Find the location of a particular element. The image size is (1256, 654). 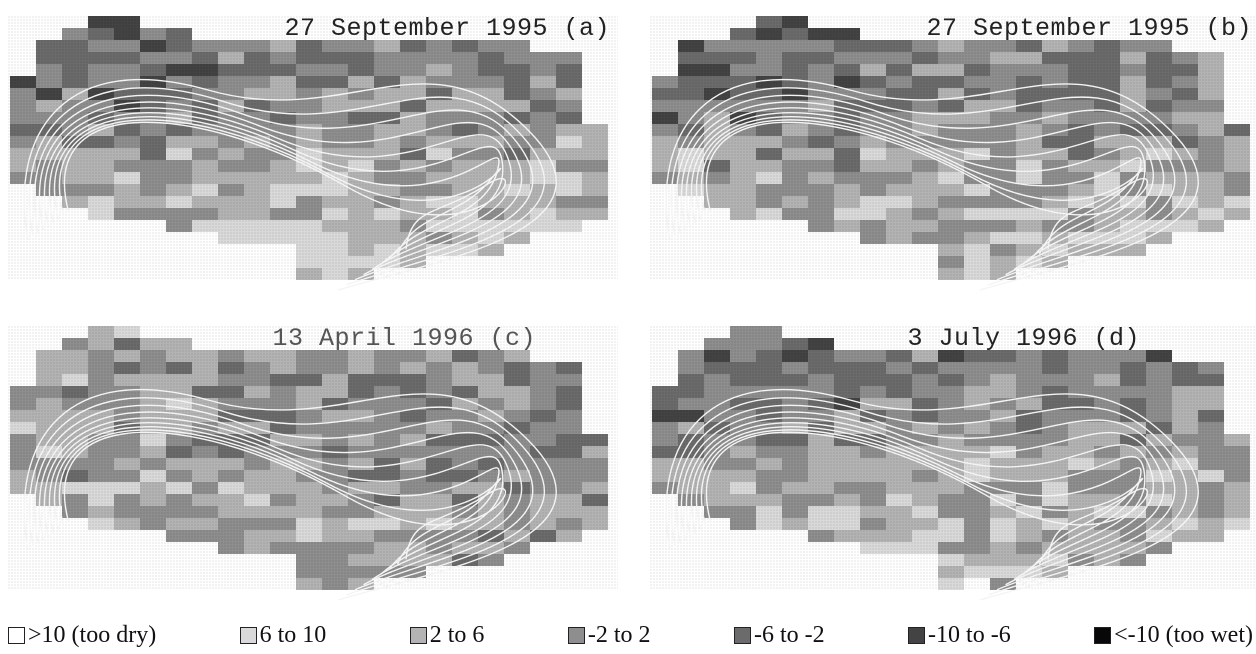

panel-title-d: 3 July 1996 (d) is located at coordinates (1023, 338).